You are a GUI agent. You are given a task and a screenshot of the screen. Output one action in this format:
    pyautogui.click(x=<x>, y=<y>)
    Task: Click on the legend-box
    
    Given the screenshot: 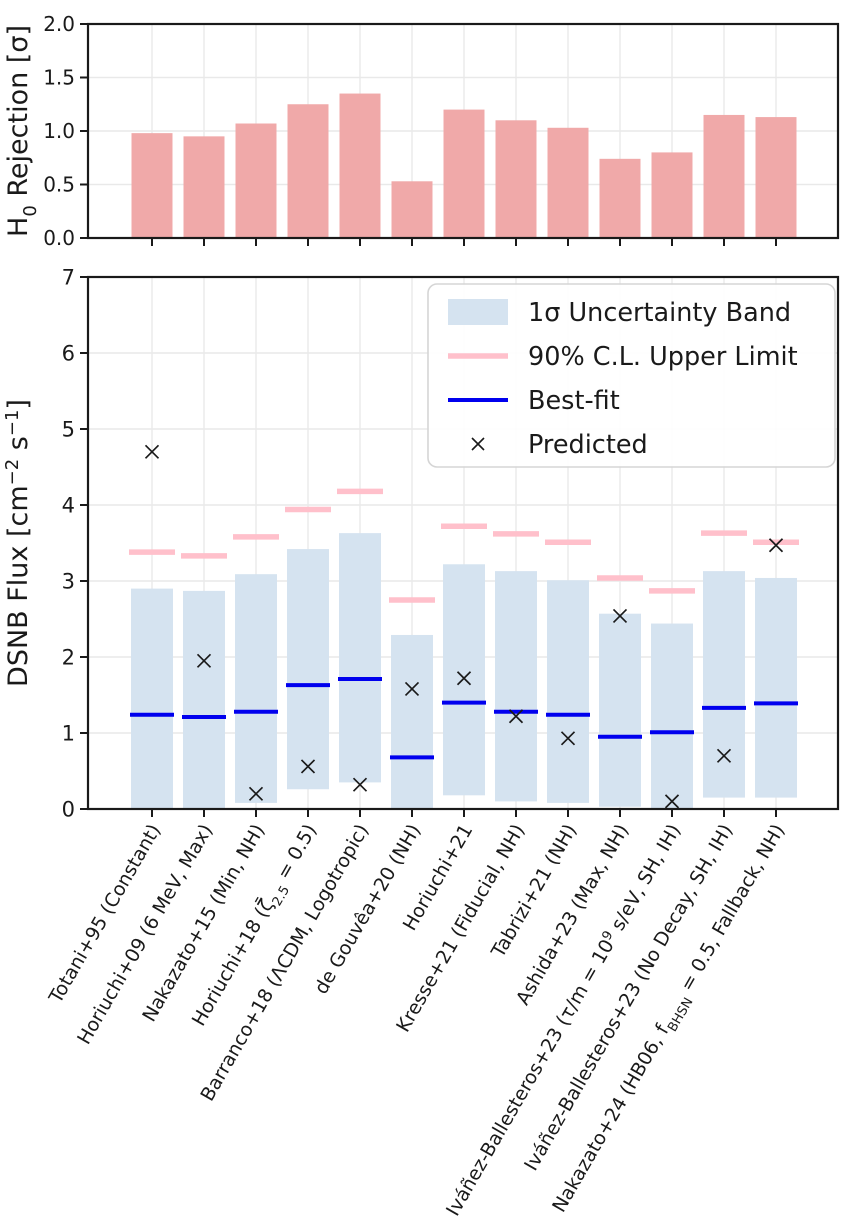 What is the action you would take?
    pyautogui.click(x=631, y=375)
    